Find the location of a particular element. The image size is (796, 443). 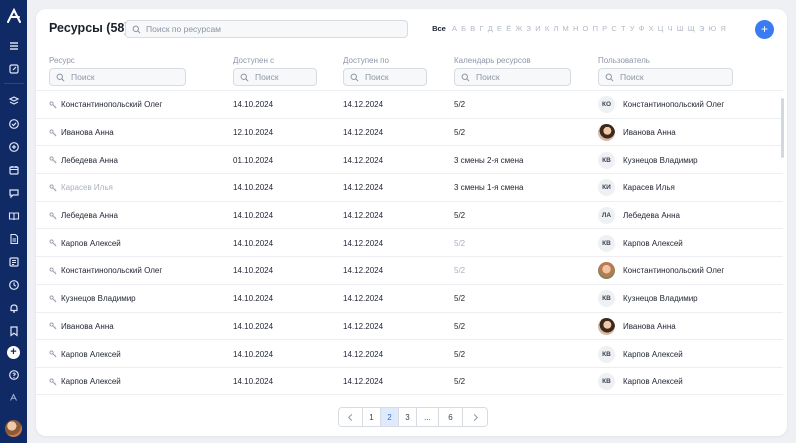

avatar: КВ is located at coordinates (606, 299).